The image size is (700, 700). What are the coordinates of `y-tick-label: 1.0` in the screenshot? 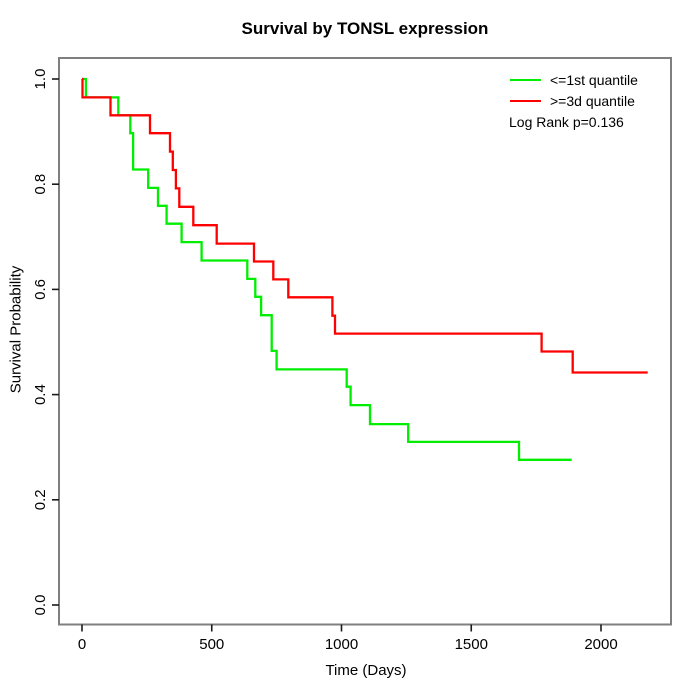 It's located at (40, 79).